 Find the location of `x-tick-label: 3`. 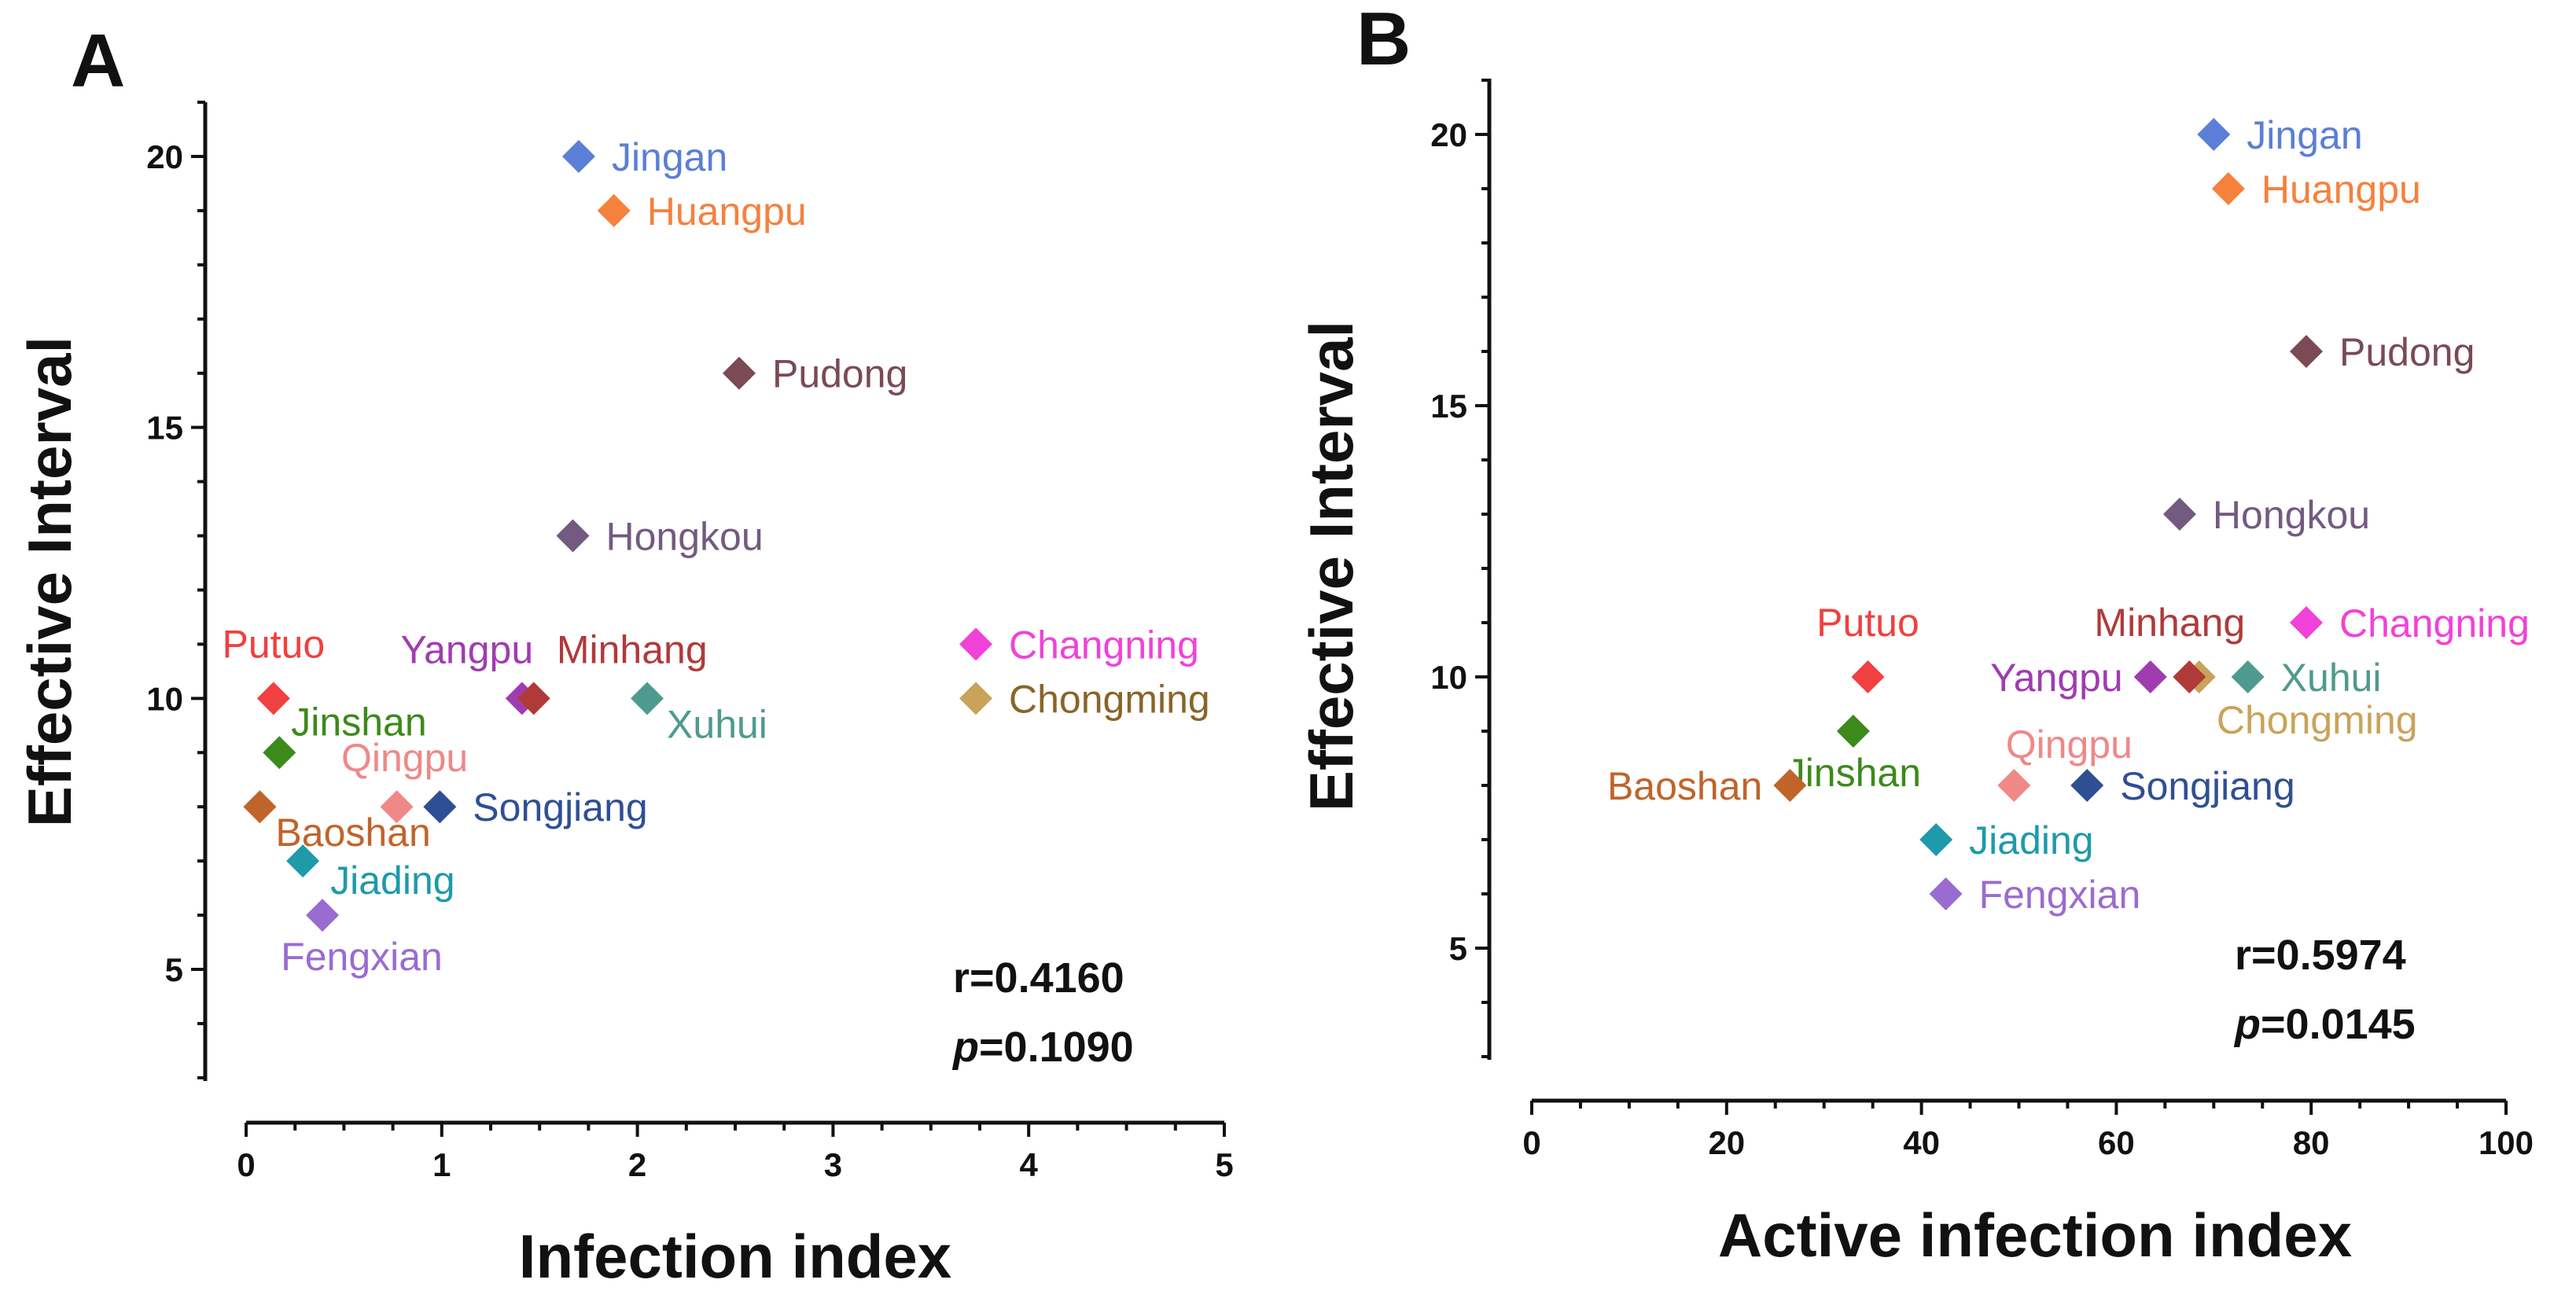

x-tick-label: 3 is located at coordinates (833, 1164).